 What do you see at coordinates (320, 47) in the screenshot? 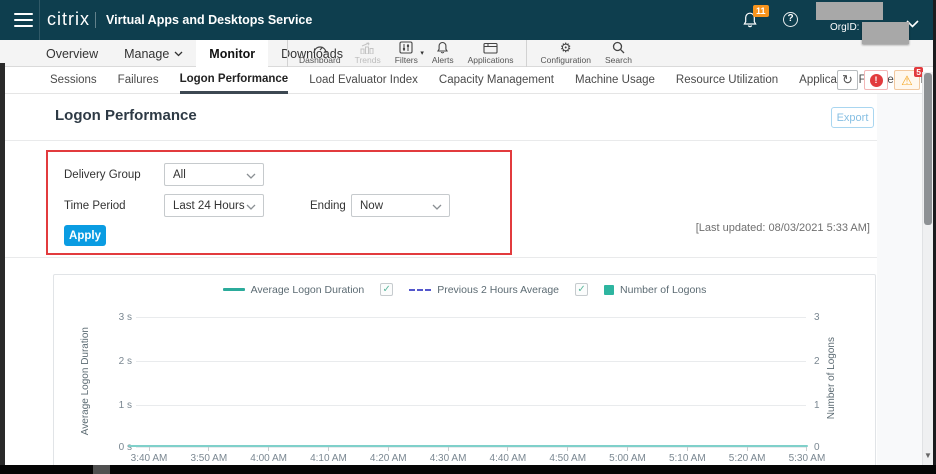
I see `dashboard-gauge-icon` at bounding box center [320, 47].